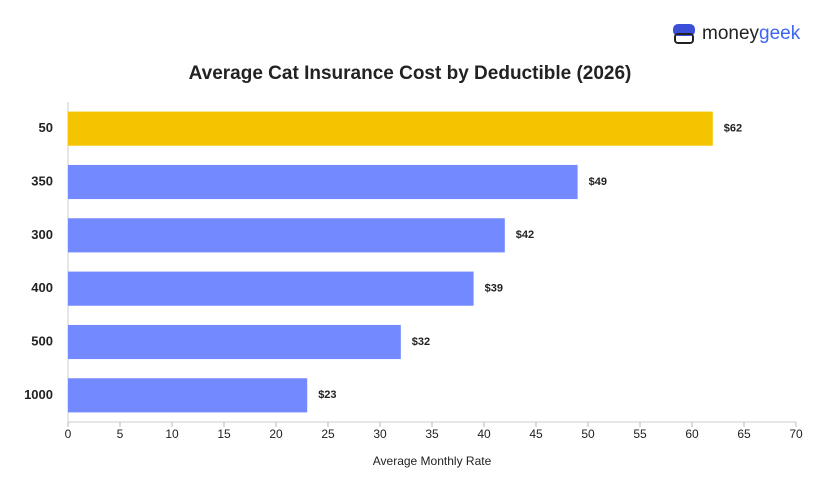 This screenshot has height=500, width=820. I want to click on data-label: $39, so click(494, 289).